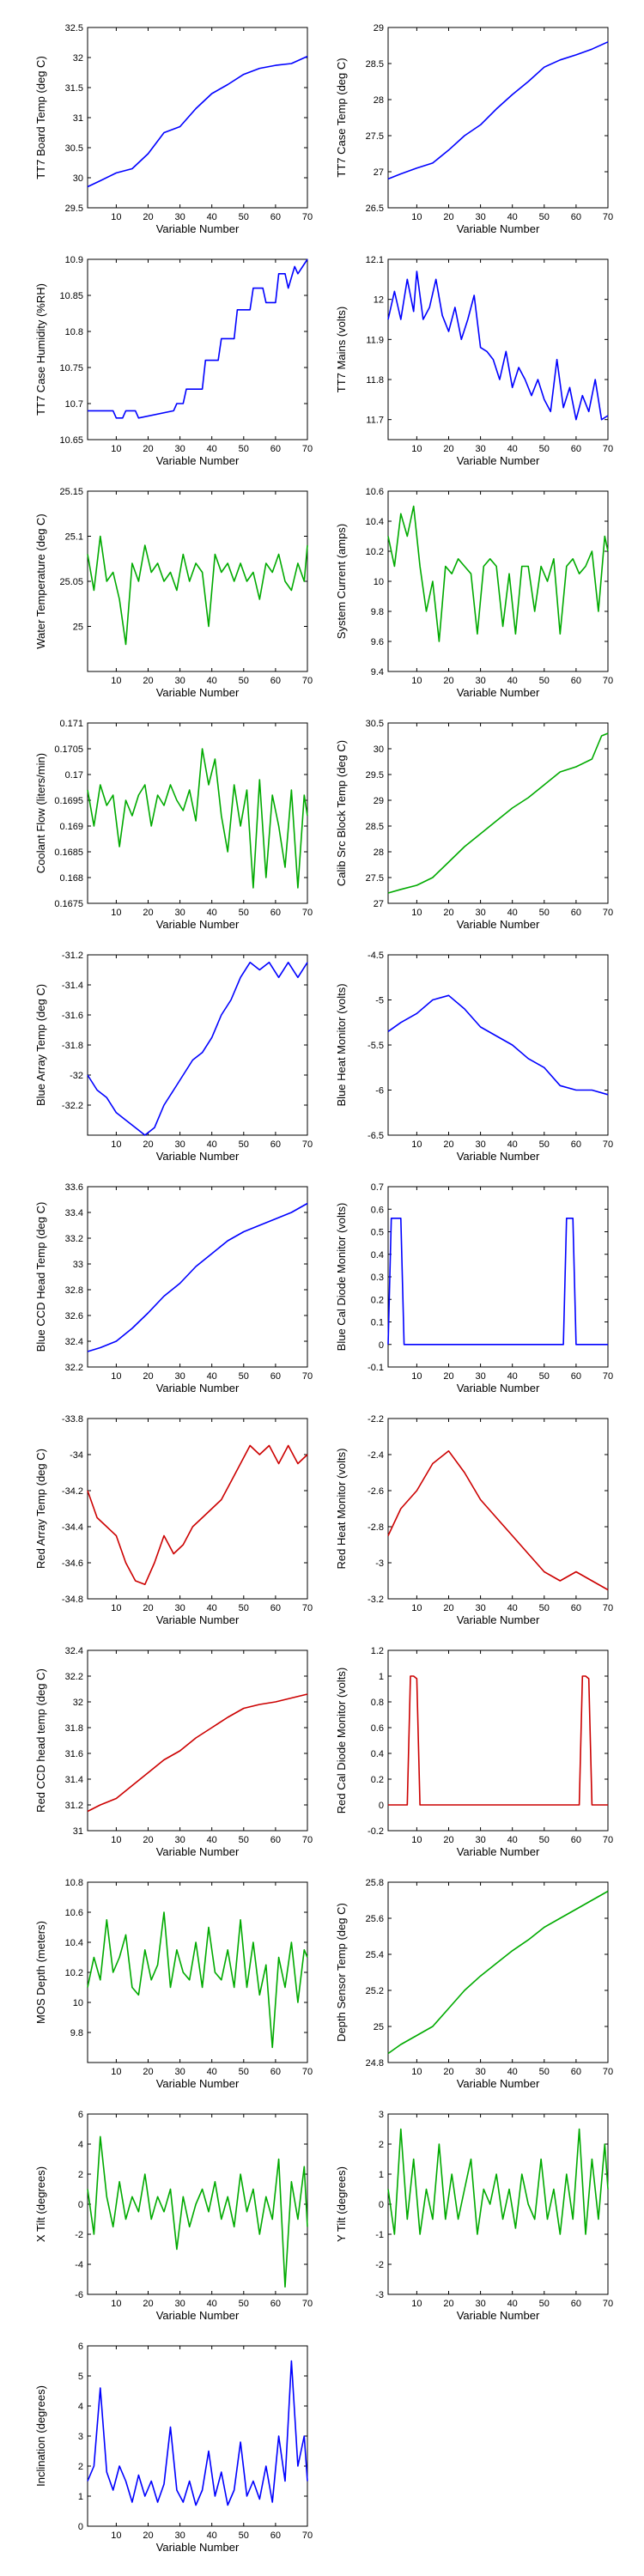 The width and height of the screenshot is (644, 2576). I want to click on y-tick-label: 9.6, so click(377, 642).